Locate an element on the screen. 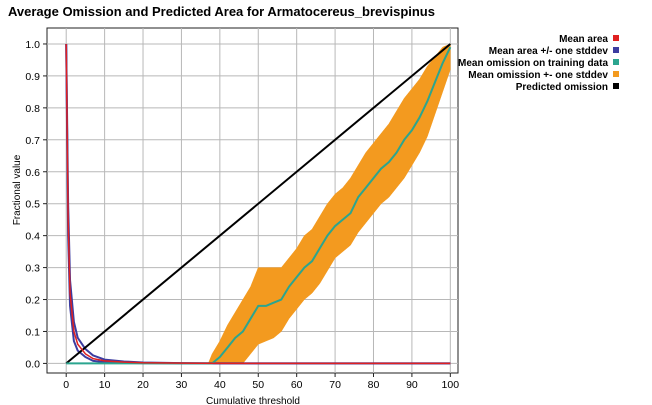 This screenshot has width=652, height=405. y-tick-label: 0.1 is located at coordinates (32, 332).